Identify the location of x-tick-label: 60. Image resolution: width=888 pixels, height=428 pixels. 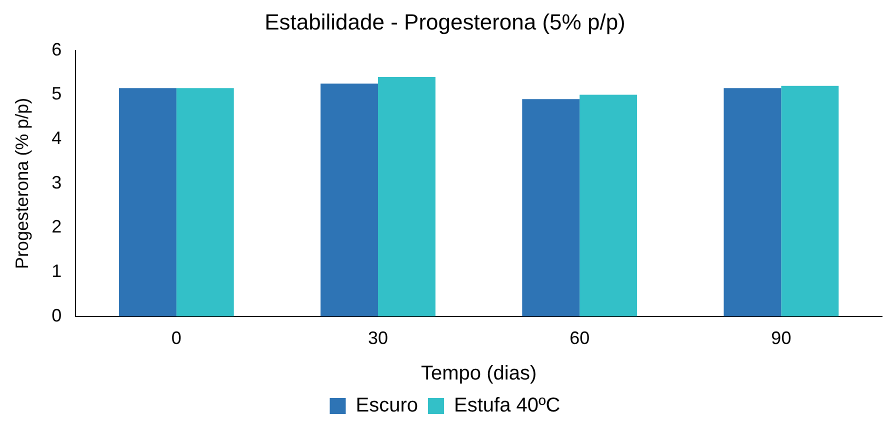
(580, 338).